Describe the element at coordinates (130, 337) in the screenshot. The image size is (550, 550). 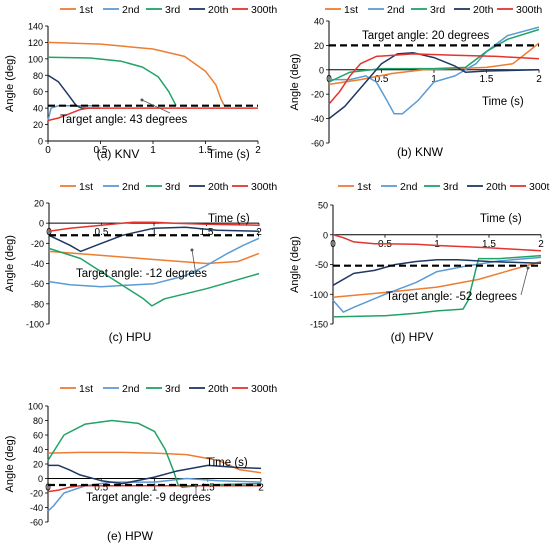
I see `caption: (c) HPU` at that location.